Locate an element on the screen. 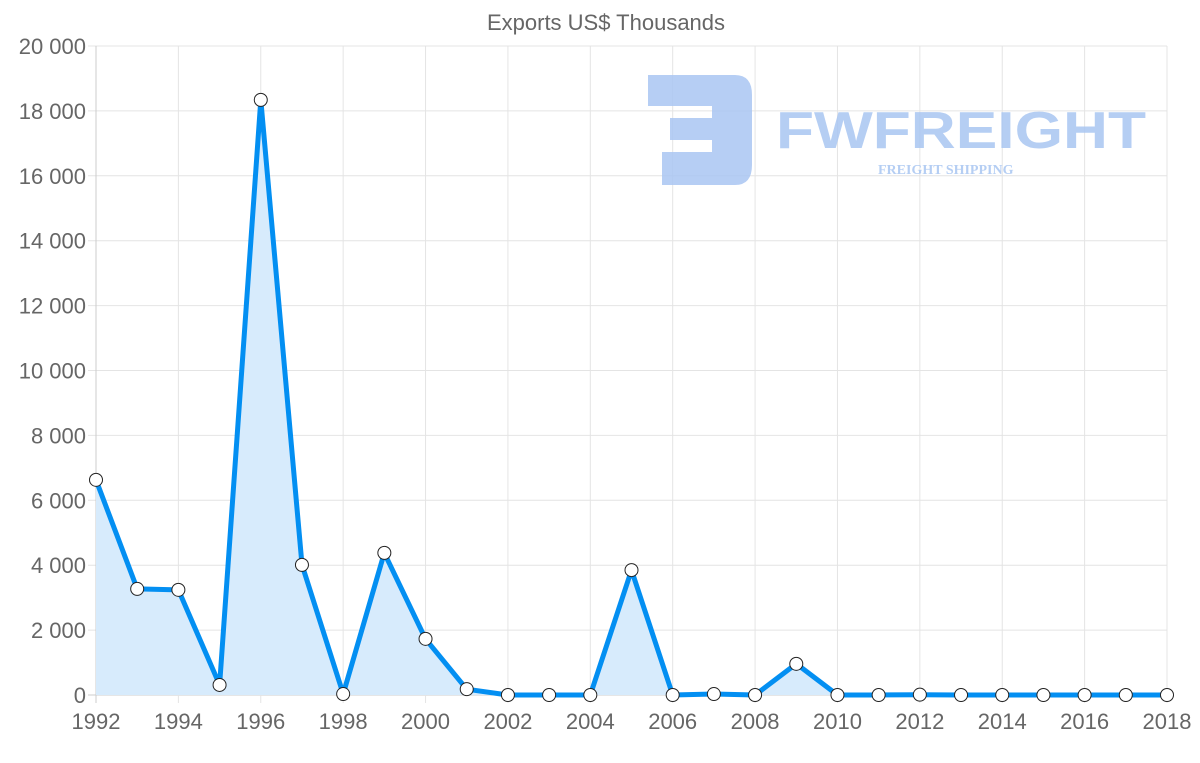 The image size is (1200, 763). x-tick-label: 1992 is located at coordinates (96, 721).